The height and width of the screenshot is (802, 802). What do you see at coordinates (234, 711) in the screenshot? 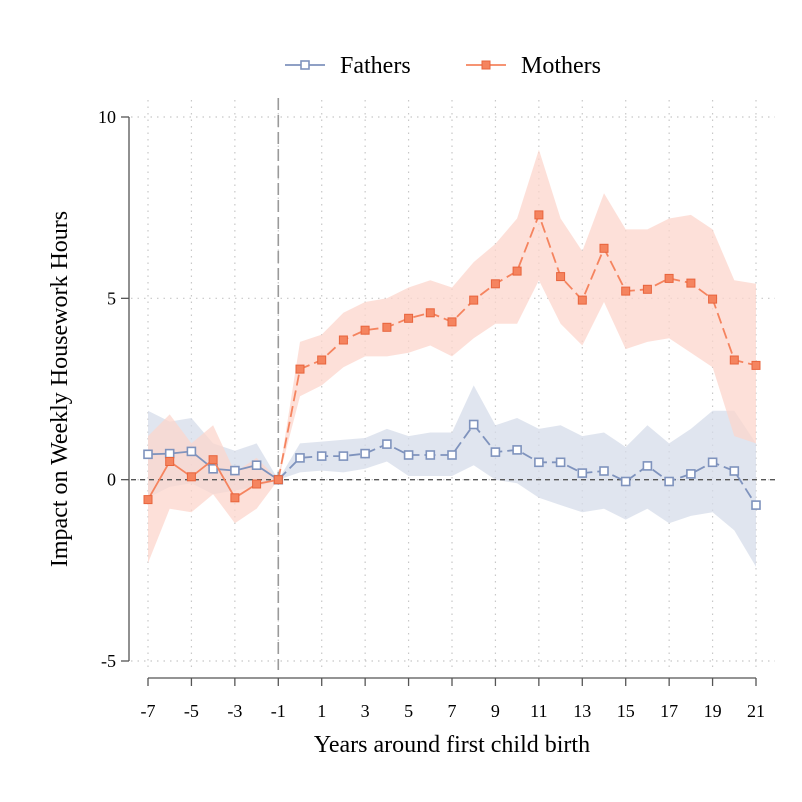
I see `x-tick-label: -3` at bounding box center [234, 711].